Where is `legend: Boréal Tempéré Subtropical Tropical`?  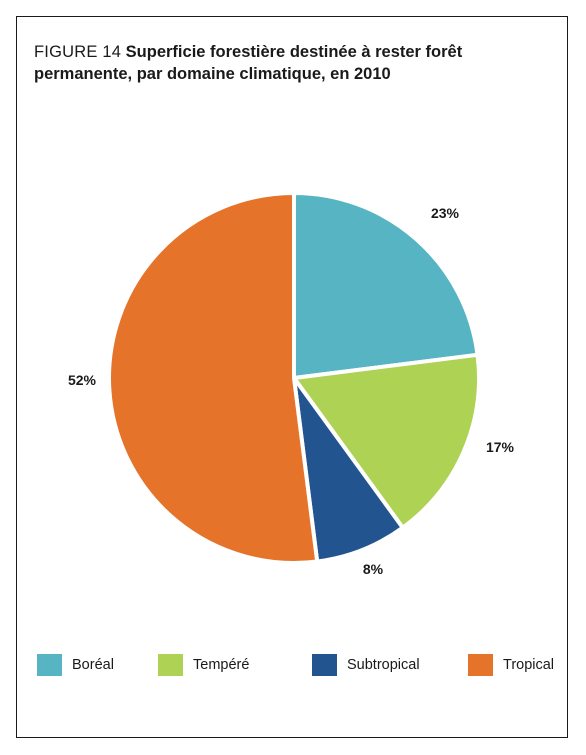
legend: Boréal Tempéré Subtropical Tropical is located at coordinates (307, 666).